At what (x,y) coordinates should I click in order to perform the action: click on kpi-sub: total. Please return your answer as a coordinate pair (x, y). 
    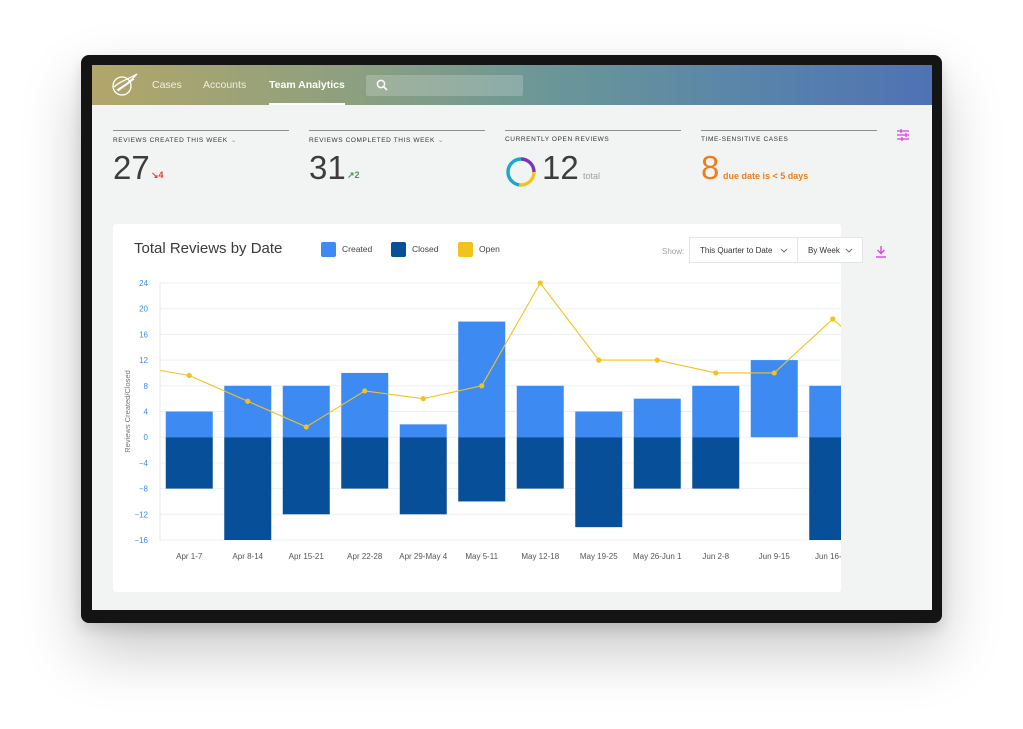
    Looking at the image, I should click on (592, 176).